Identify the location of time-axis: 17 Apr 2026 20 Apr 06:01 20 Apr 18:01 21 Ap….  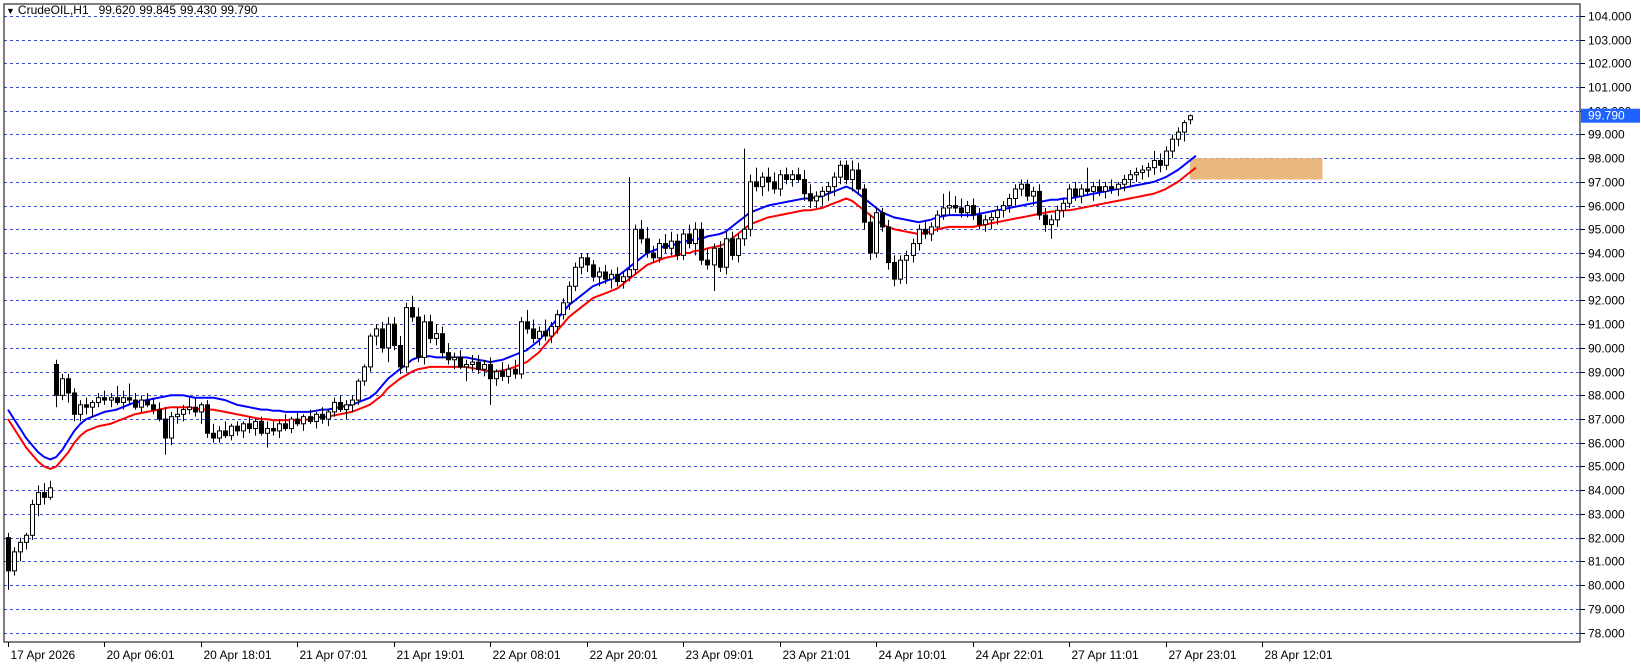
(670, 652).